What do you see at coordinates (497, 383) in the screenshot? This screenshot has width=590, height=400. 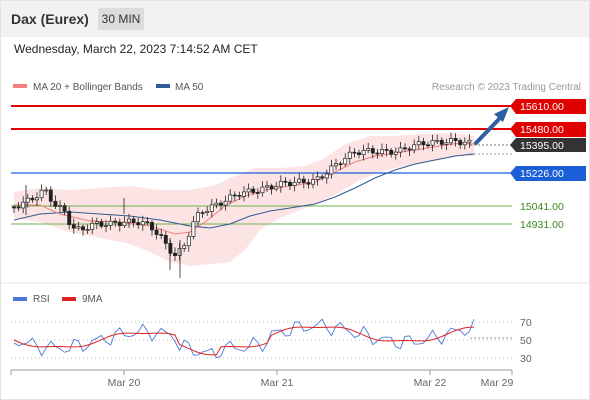 I see `time-label-mar29: Mar 29` at bounding box center [497, 383].